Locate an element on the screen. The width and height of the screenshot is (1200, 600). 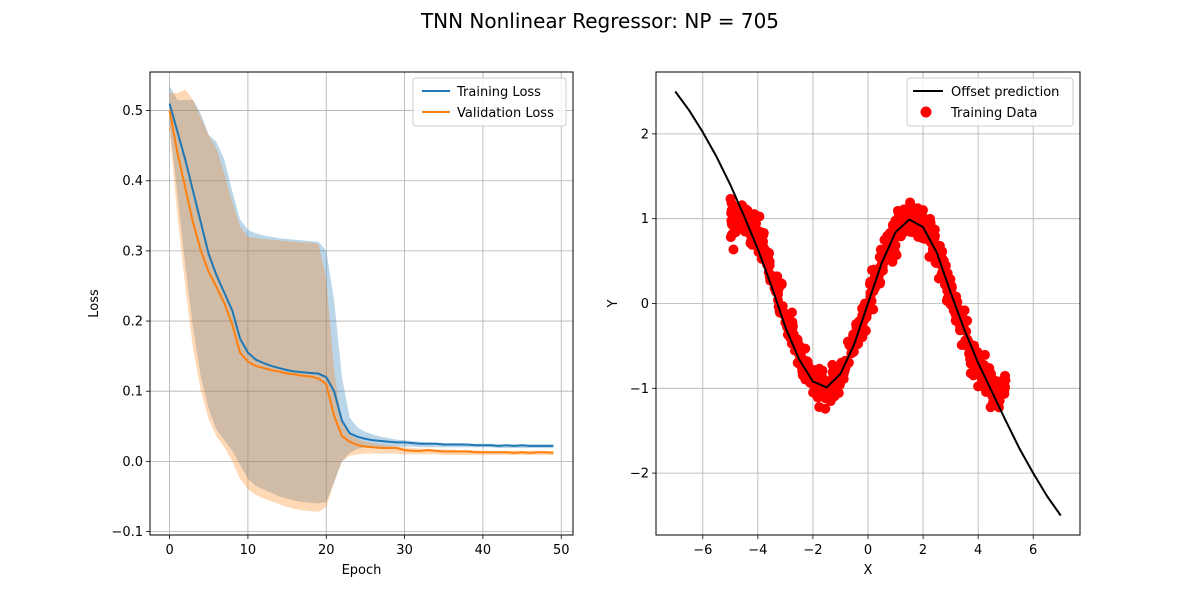
regression-chart-x-tick-label: −2 is located at coordinates (812, 550).